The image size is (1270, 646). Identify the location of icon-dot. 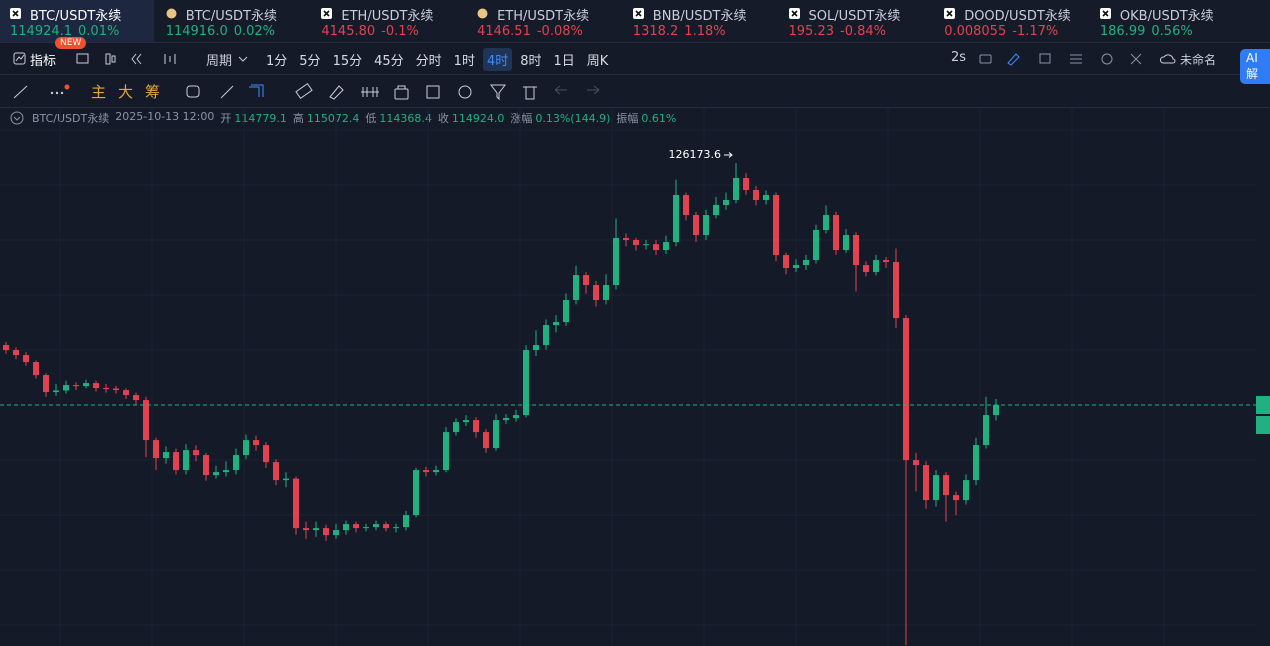
(171, 13).